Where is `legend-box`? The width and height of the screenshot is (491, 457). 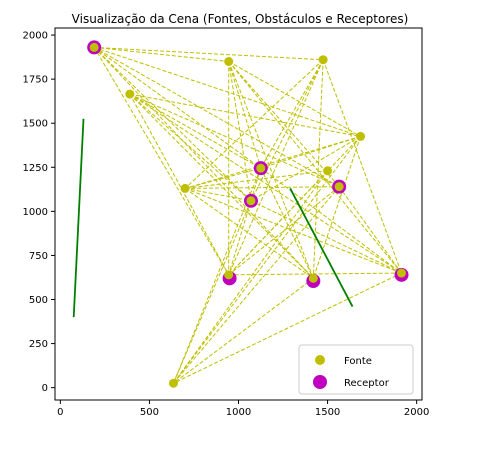 legend-box is located at coordinates (356, 369).